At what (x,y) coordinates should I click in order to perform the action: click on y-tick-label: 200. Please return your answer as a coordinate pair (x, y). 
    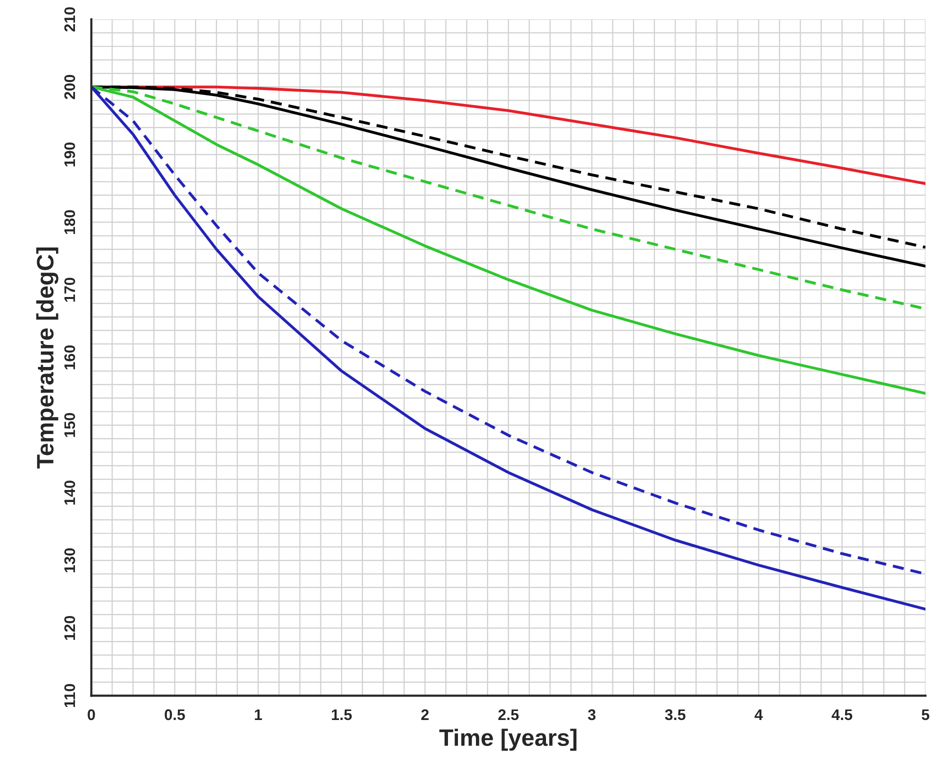
    Looking at the image, I should click on (70, 87).